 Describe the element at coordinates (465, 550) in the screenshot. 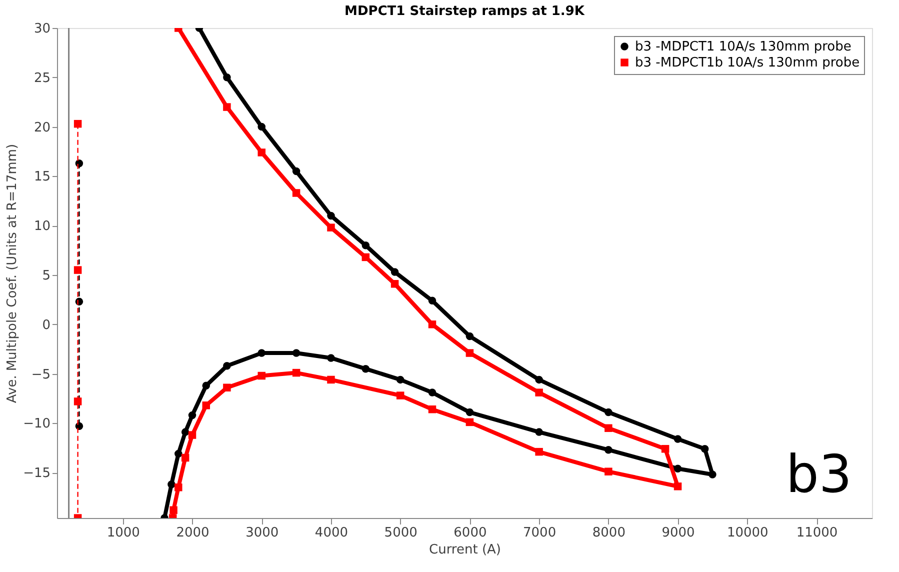

I see `x-axis-title: Current (A)` at that location.